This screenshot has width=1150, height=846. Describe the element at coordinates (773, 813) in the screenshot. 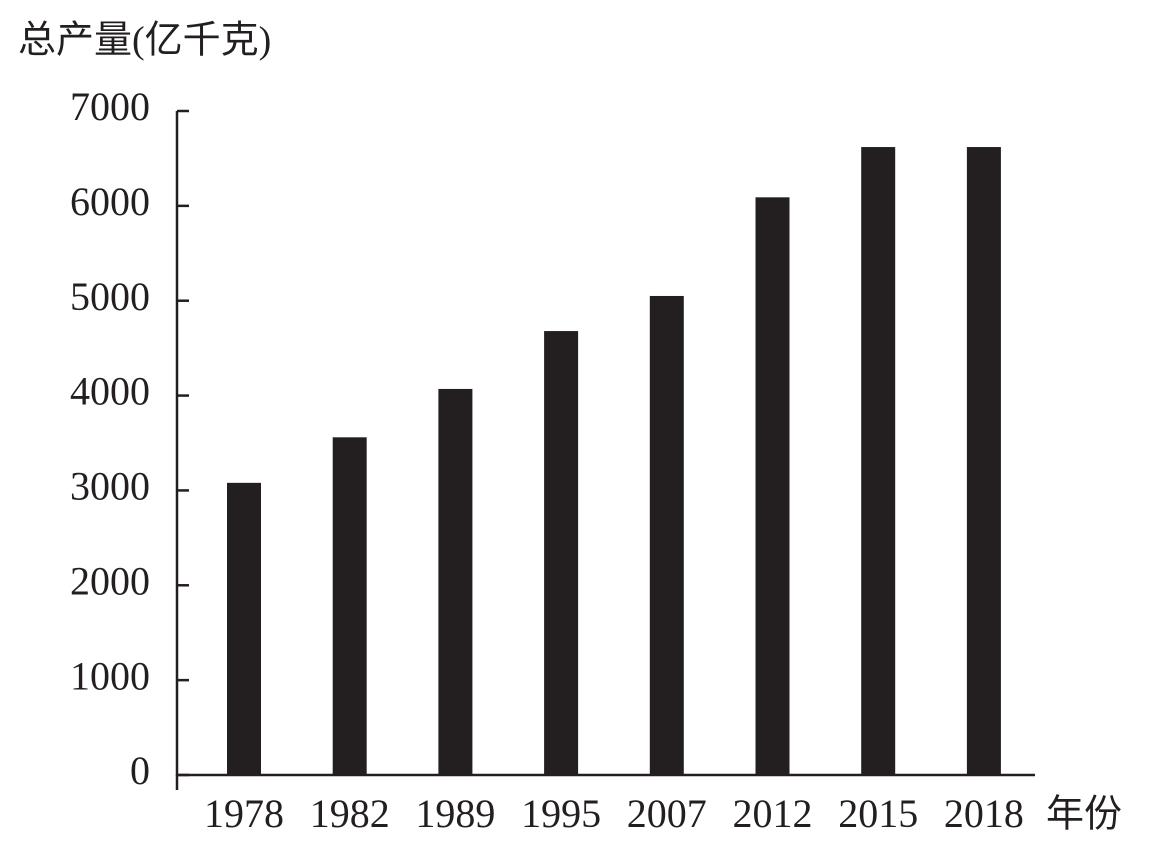

I see `x-tick-label: 2012` at that location.